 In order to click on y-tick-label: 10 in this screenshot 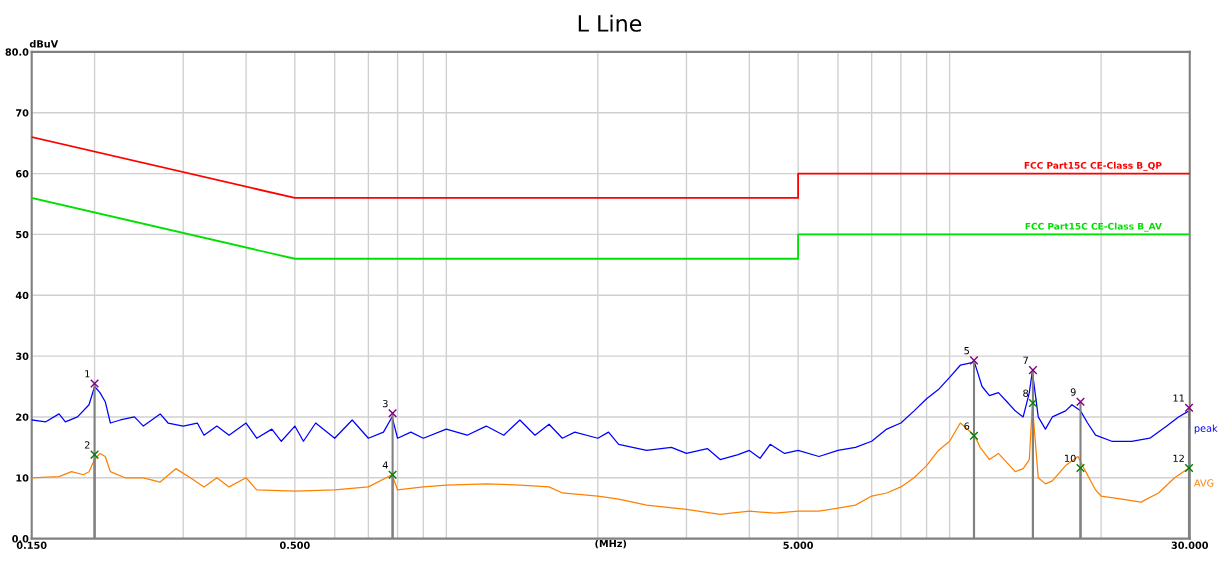, I will do `click(22, 478)`.